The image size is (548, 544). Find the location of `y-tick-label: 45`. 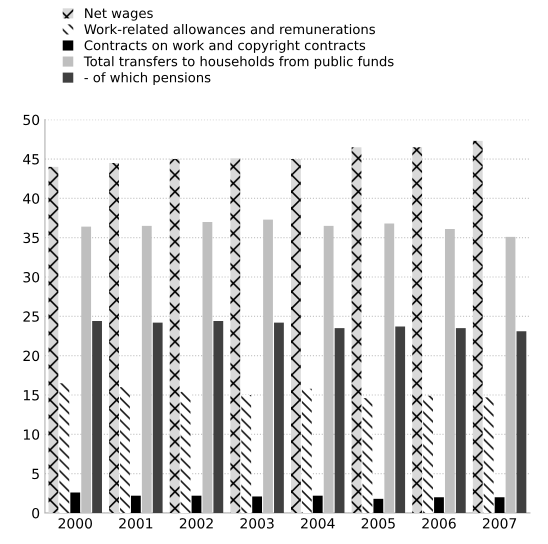

y-tick-label: 45 is located at coordinates (31, 159).